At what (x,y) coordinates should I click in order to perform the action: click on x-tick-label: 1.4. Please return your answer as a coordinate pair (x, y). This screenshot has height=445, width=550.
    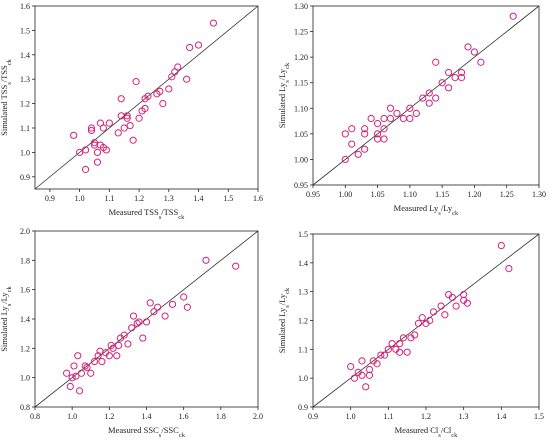
    Looking at the image, I should click on (501, 416).